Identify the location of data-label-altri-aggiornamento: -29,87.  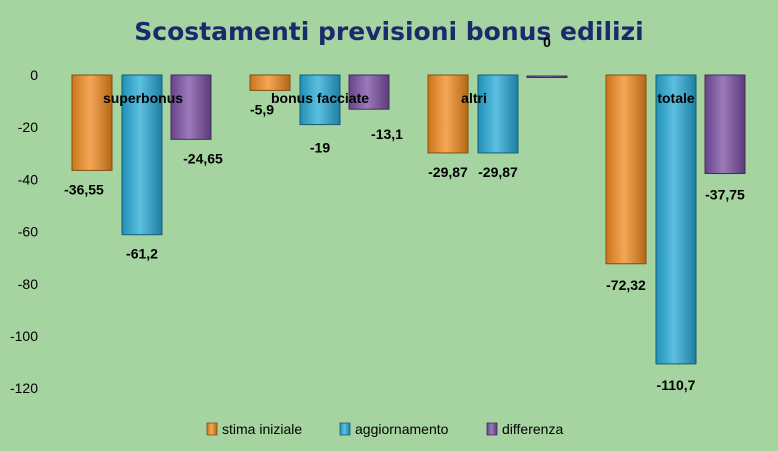
(498, 172).